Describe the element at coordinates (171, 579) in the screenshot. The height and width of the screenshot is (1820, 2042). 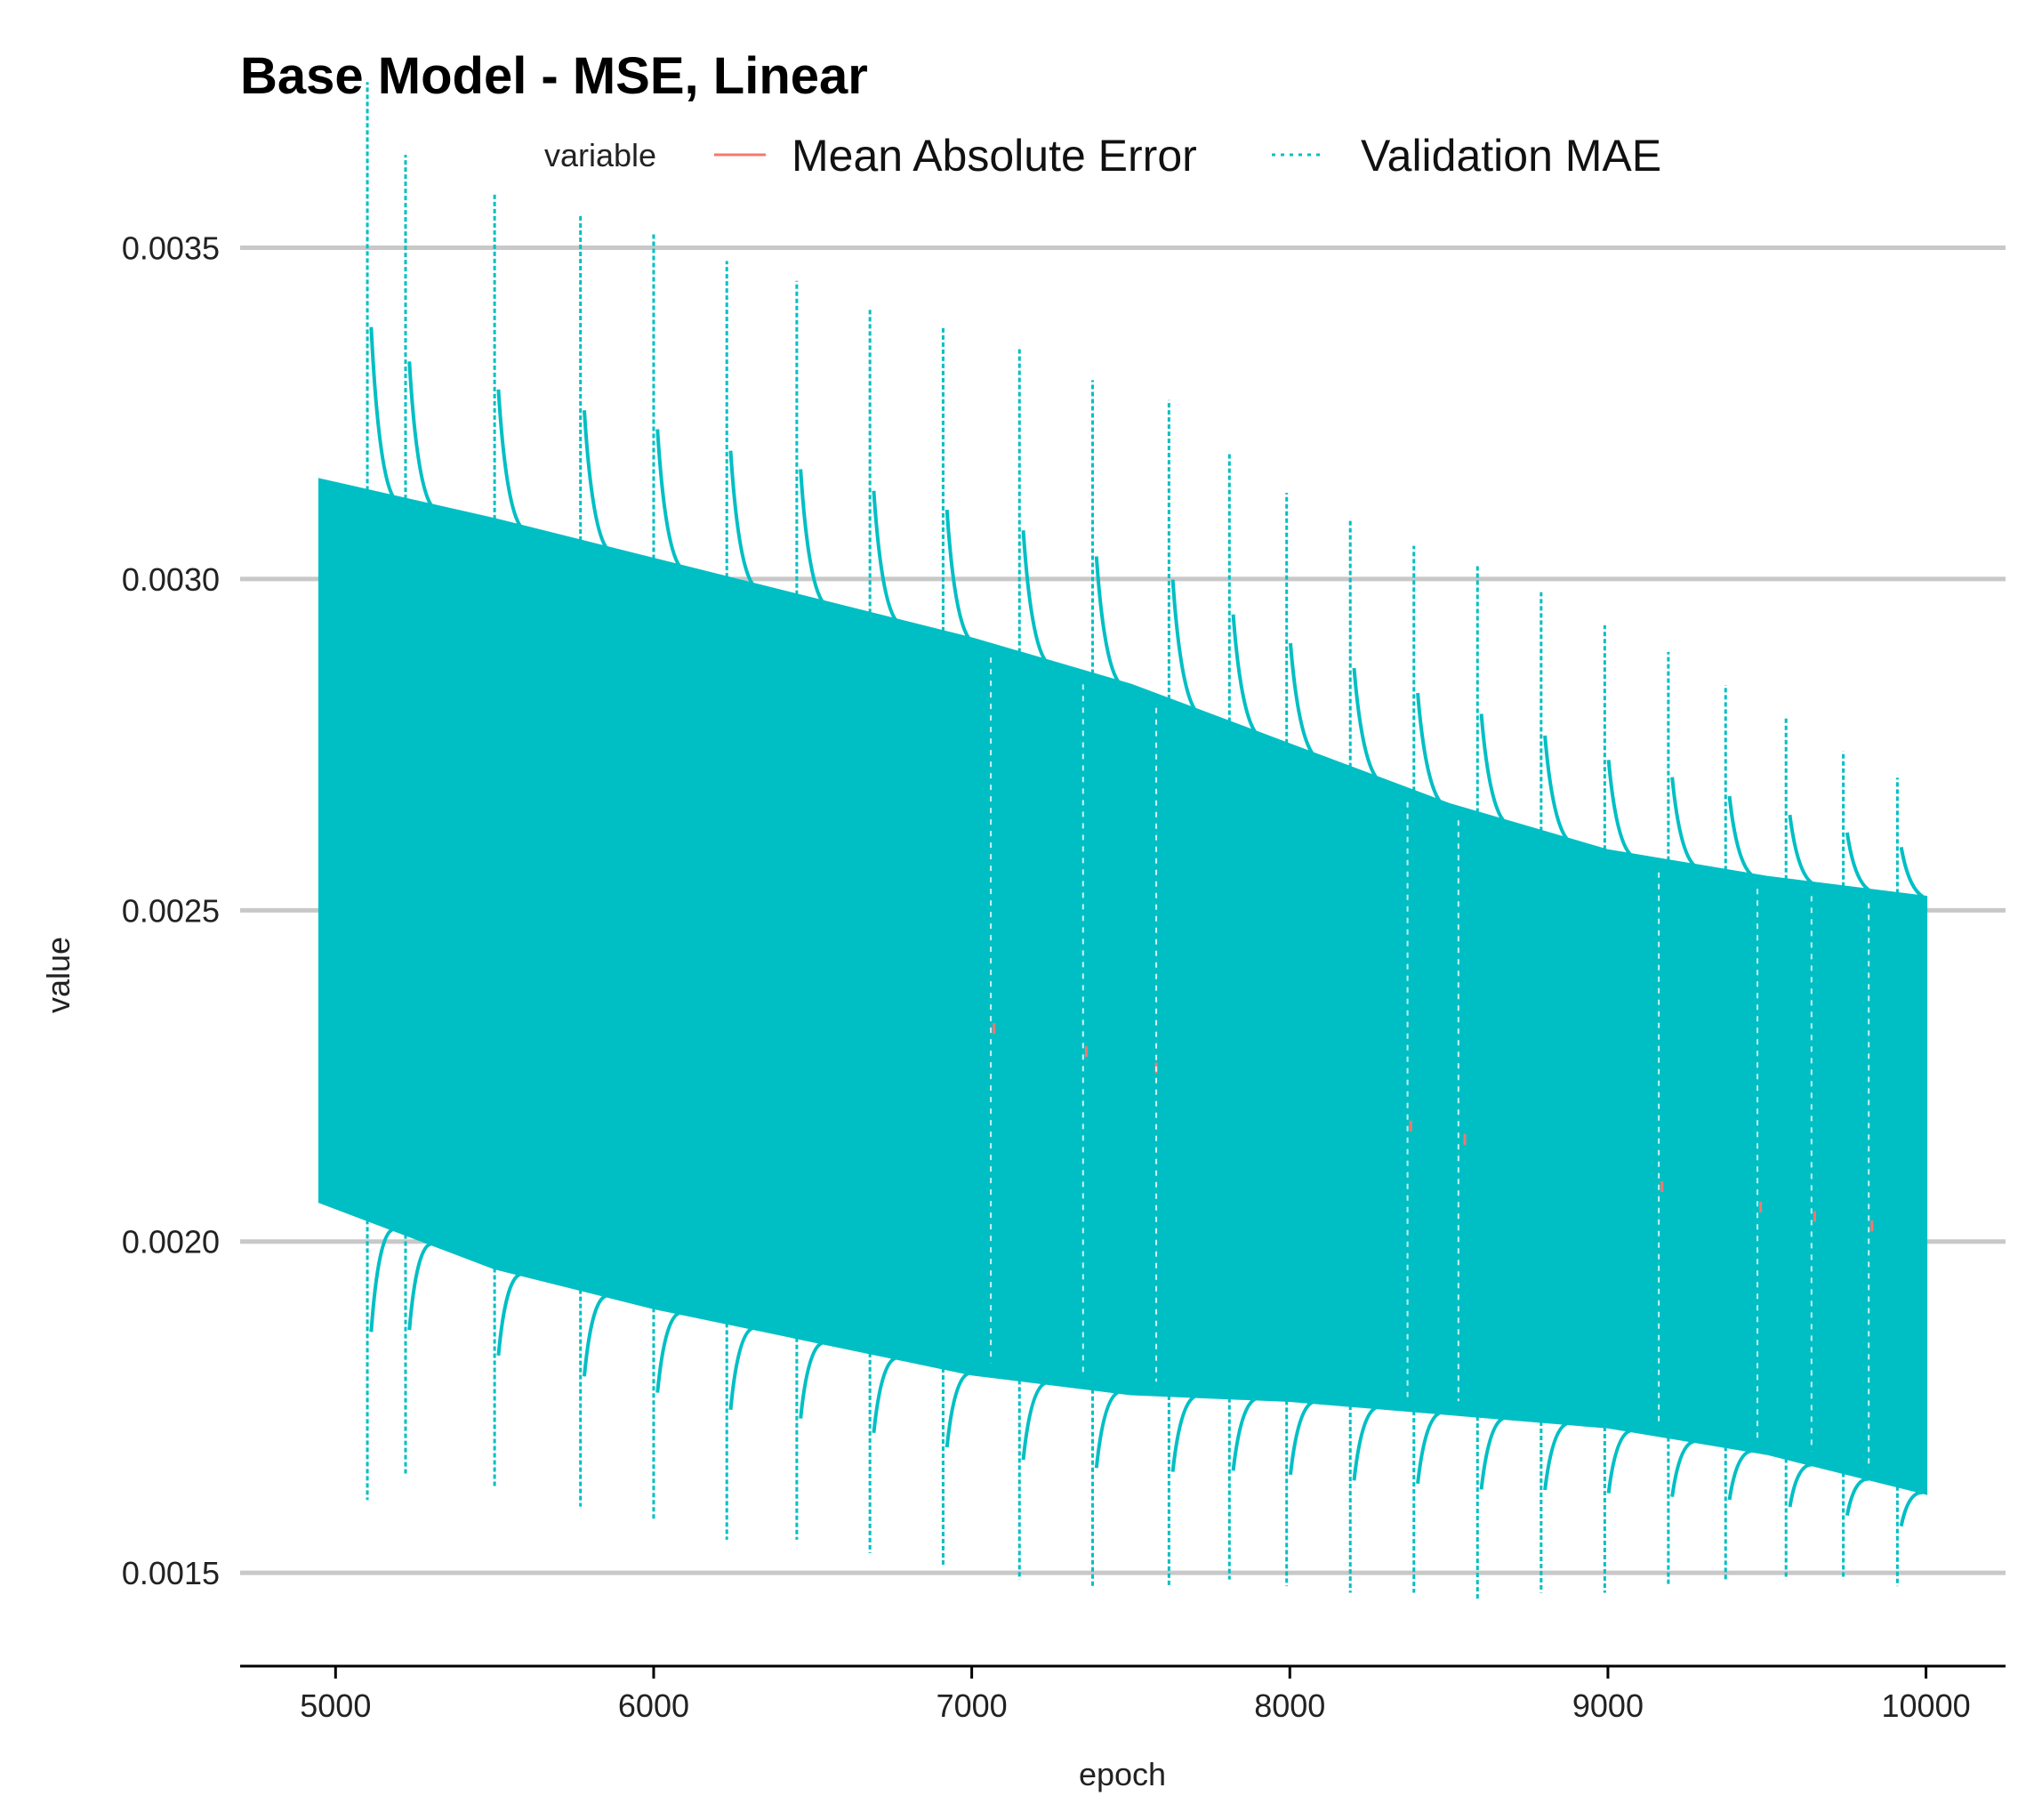
I see `y-tick-label: 0.0030` at that location.